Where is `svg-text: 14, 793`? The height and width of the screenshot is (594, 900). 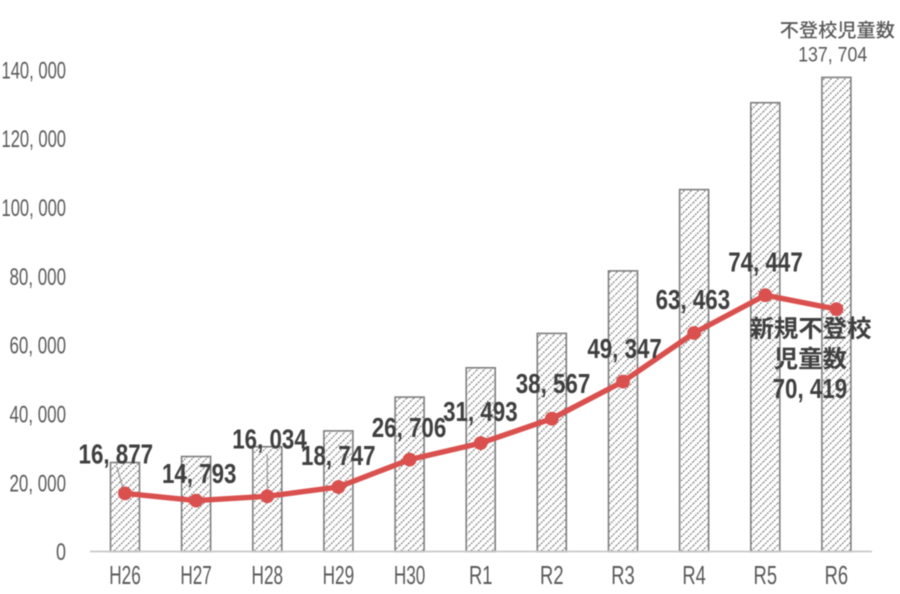 svg-text: 14, 793 is located at coordinates (199, 473).